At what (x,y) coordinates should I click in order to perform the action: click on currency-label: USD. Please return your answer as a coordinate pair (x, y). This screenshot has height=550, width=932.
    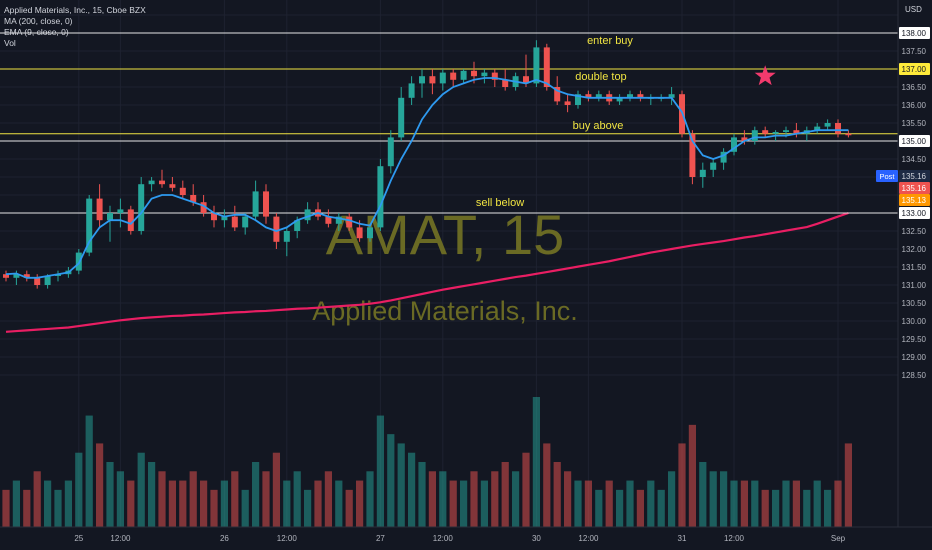
    Looking at the image, I should click on (913, 9).